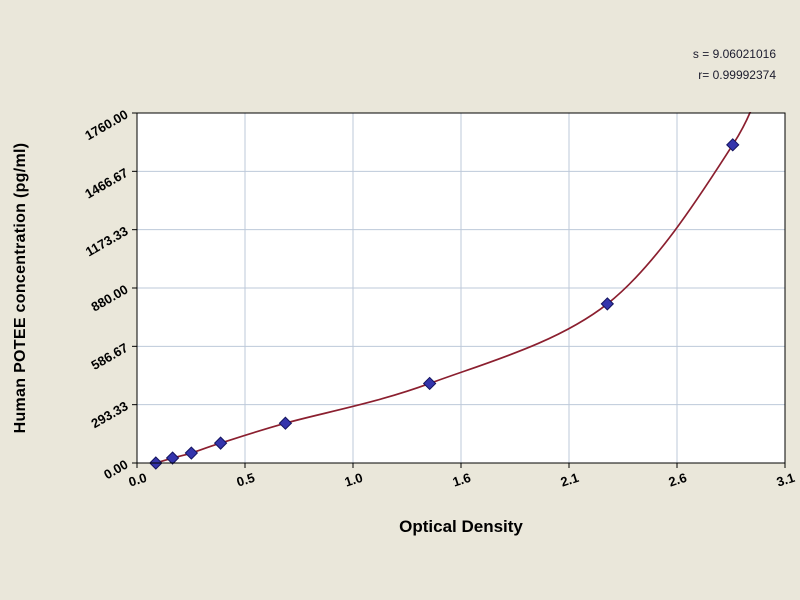  What do you see at coordinates (115, 470) in the screenshot?
I see `y-tick-label: 0.00` at bounding box center [115, 470].